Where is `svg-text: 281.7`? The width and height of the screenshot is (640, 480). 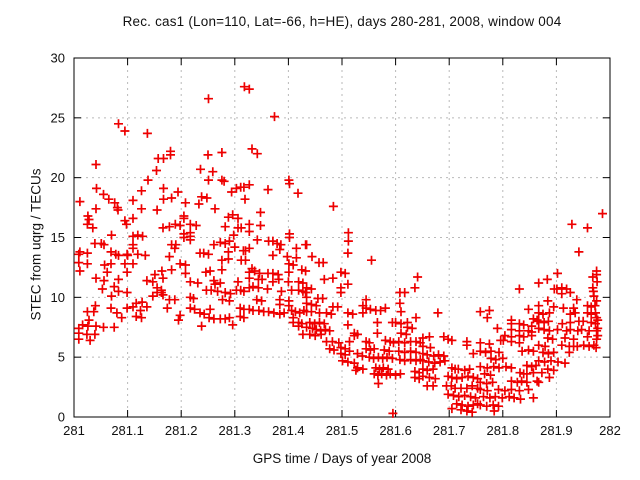
svg-text: 281.7 is located at coordinates (449, 430).